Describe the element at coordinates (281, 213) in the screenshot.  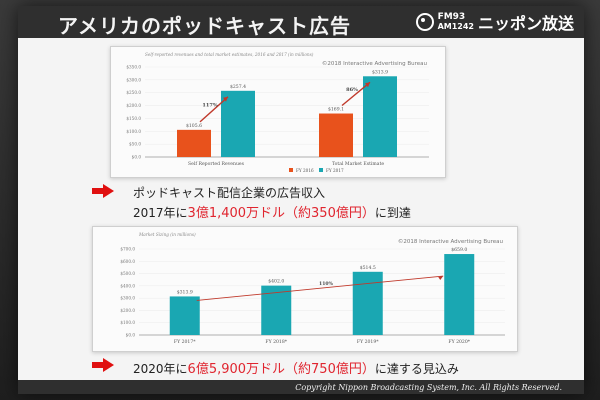
I see `caption-revenue-highlight: 3億1,400万ドル（約350億円）` at that location.